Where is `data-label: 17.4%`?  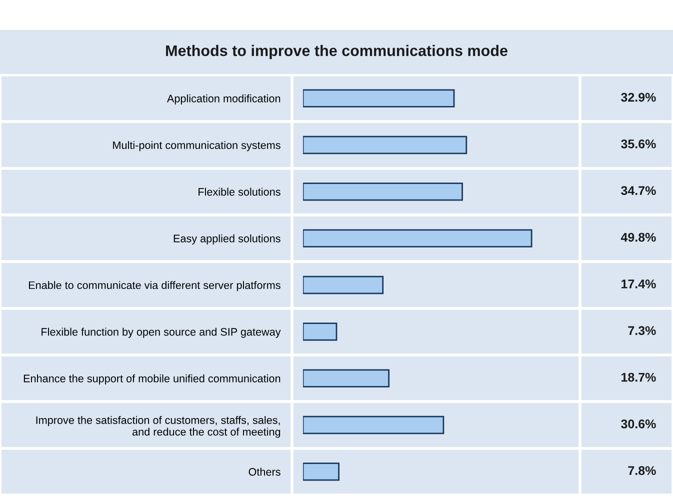 data-label: 17.4% is located at coordinates (639, 284).